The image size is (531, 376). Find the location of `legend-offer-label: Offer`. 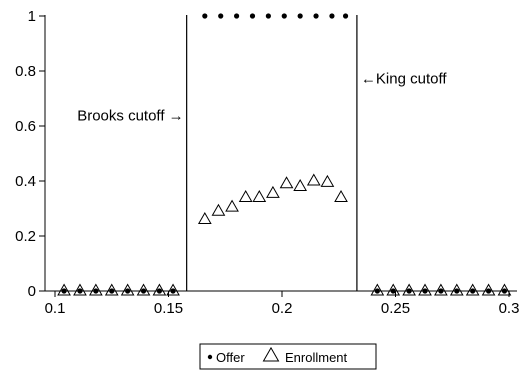

legend-offer-label: Offer is located at coordinates (230, 357).